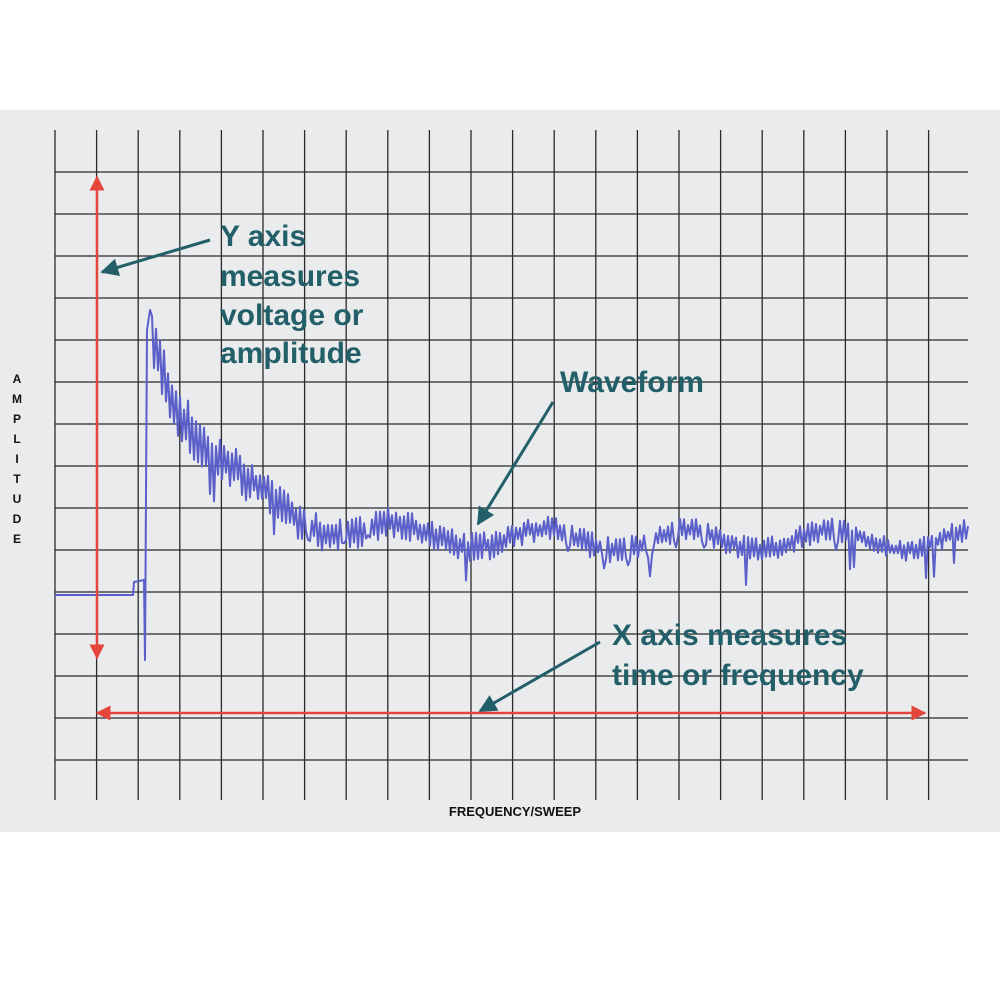 The width and height of the screenshot is (1000, 1000). I want to click on note: voltage or, so click(292, 315).